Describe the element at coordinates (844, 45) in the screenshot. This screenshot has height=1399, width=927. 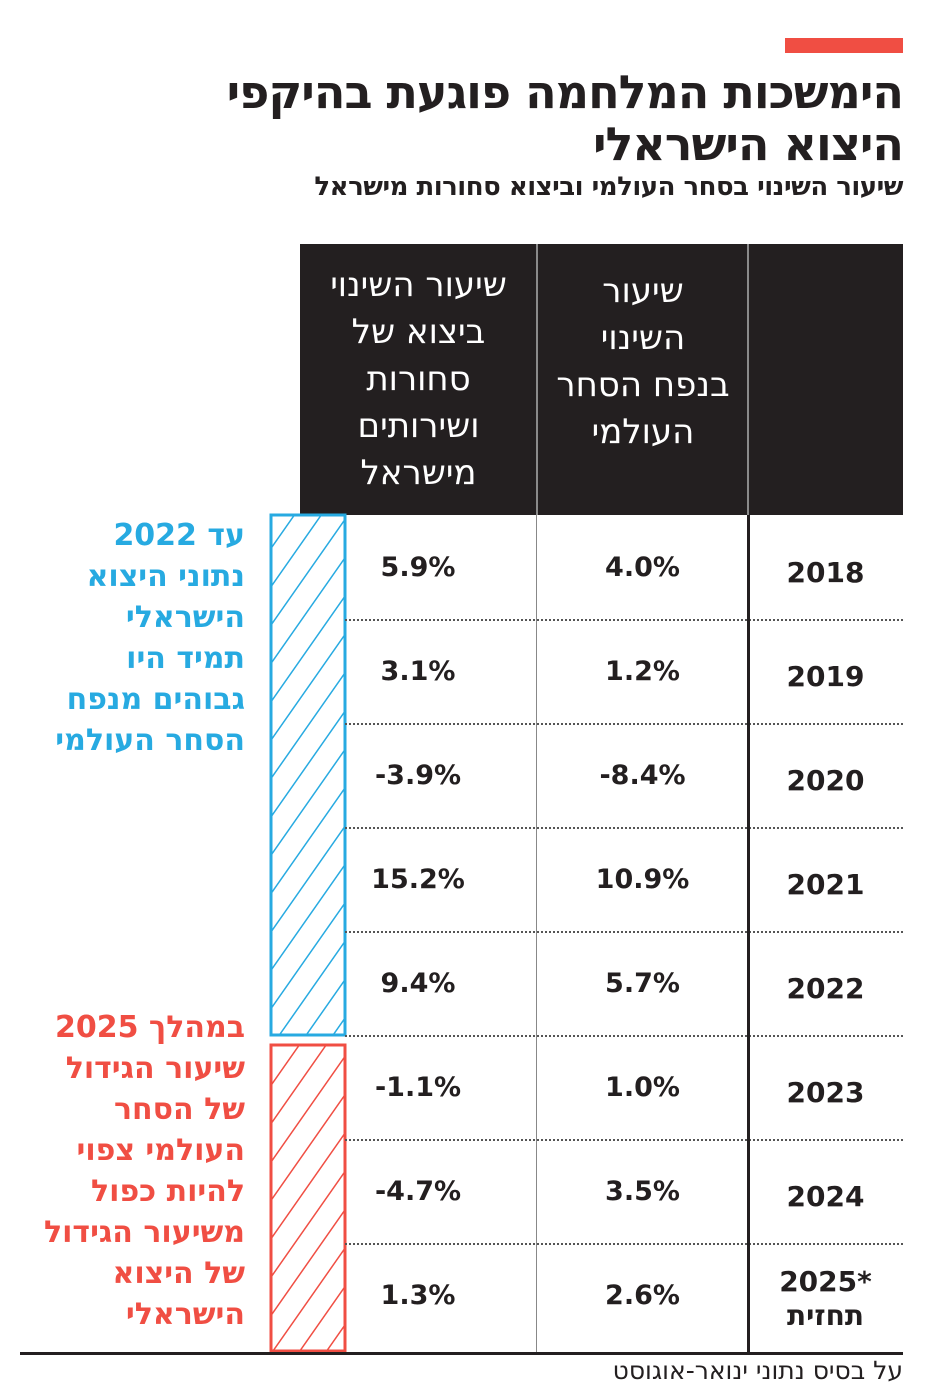
I see `accent-bar` at that location.